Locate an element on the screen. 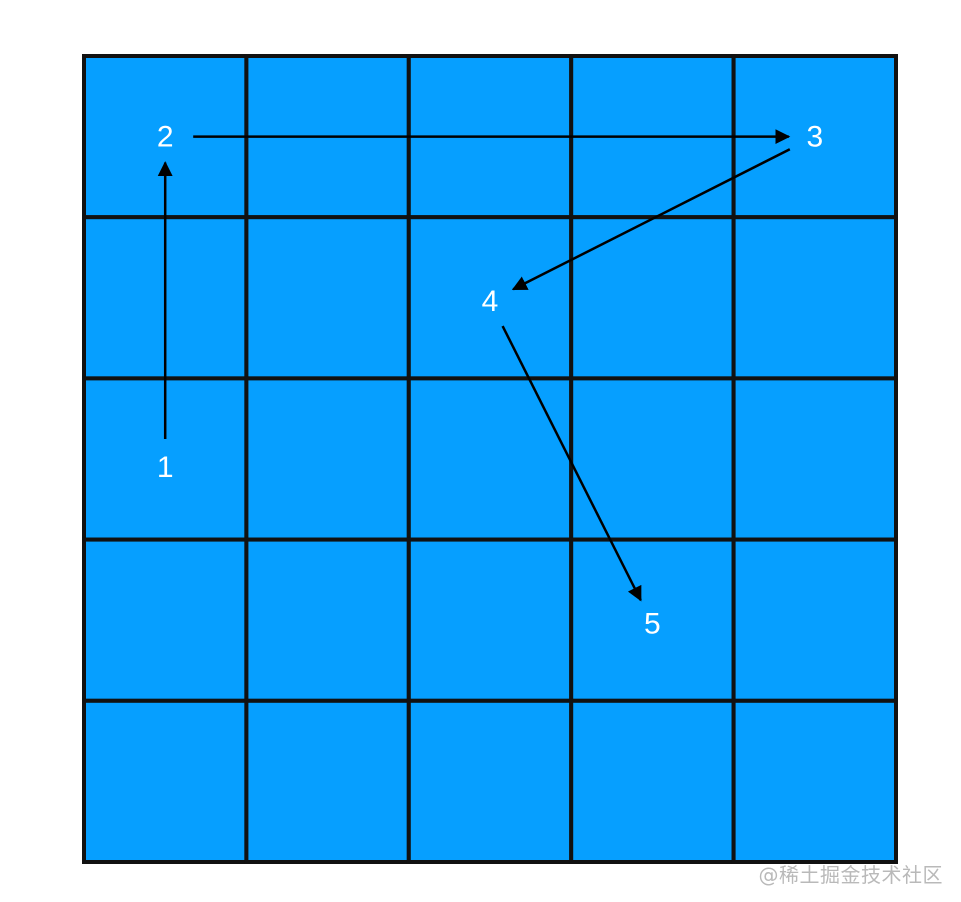 The height and width of the screenshot is (902, 961). cell-label-2: 2 is located at coordinates (165, 137).